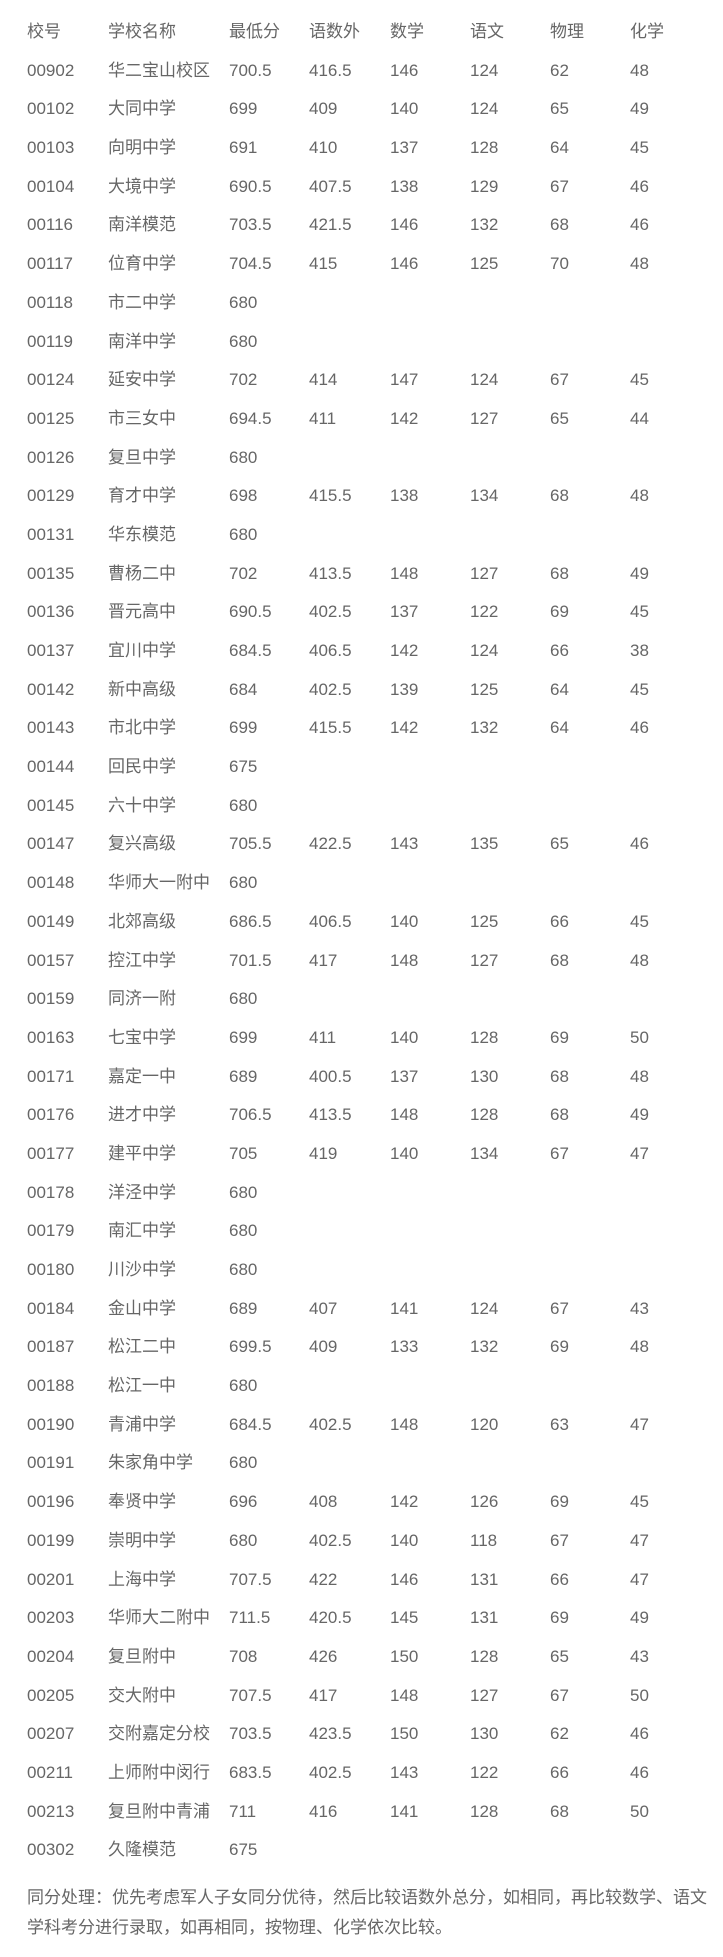 The image size is (723, 1957). I want to click on table-row: 00102 大同中学 699 409 140 124 65 49, so click(361, 109).